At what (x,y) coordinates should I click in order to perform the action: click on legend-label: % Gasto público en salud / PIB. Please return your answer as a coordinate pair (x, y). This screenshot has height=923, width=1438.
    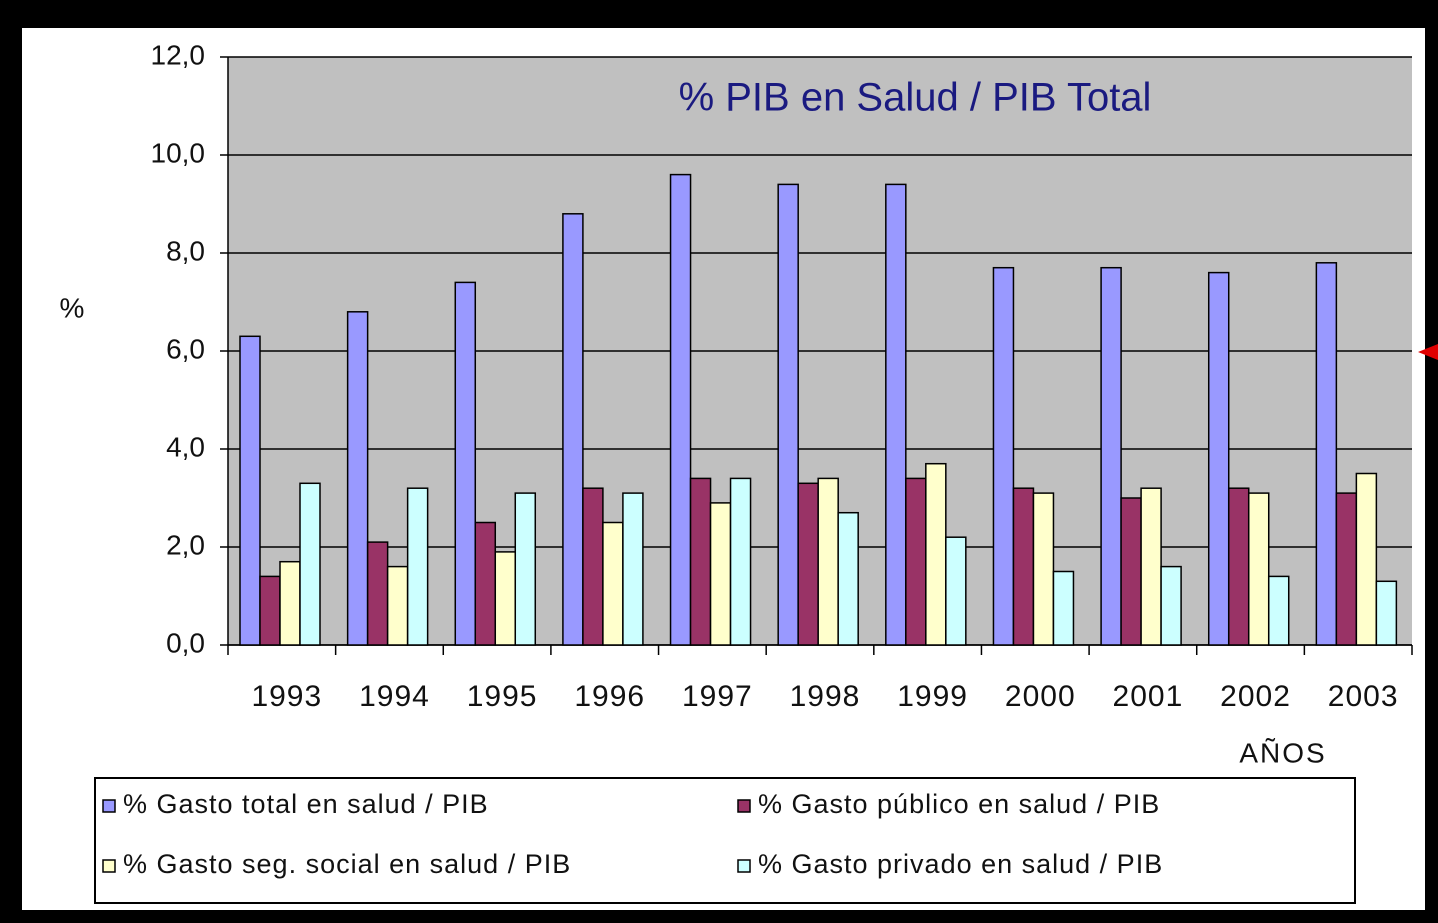
    Looking at the image, I should click on (959, 804).